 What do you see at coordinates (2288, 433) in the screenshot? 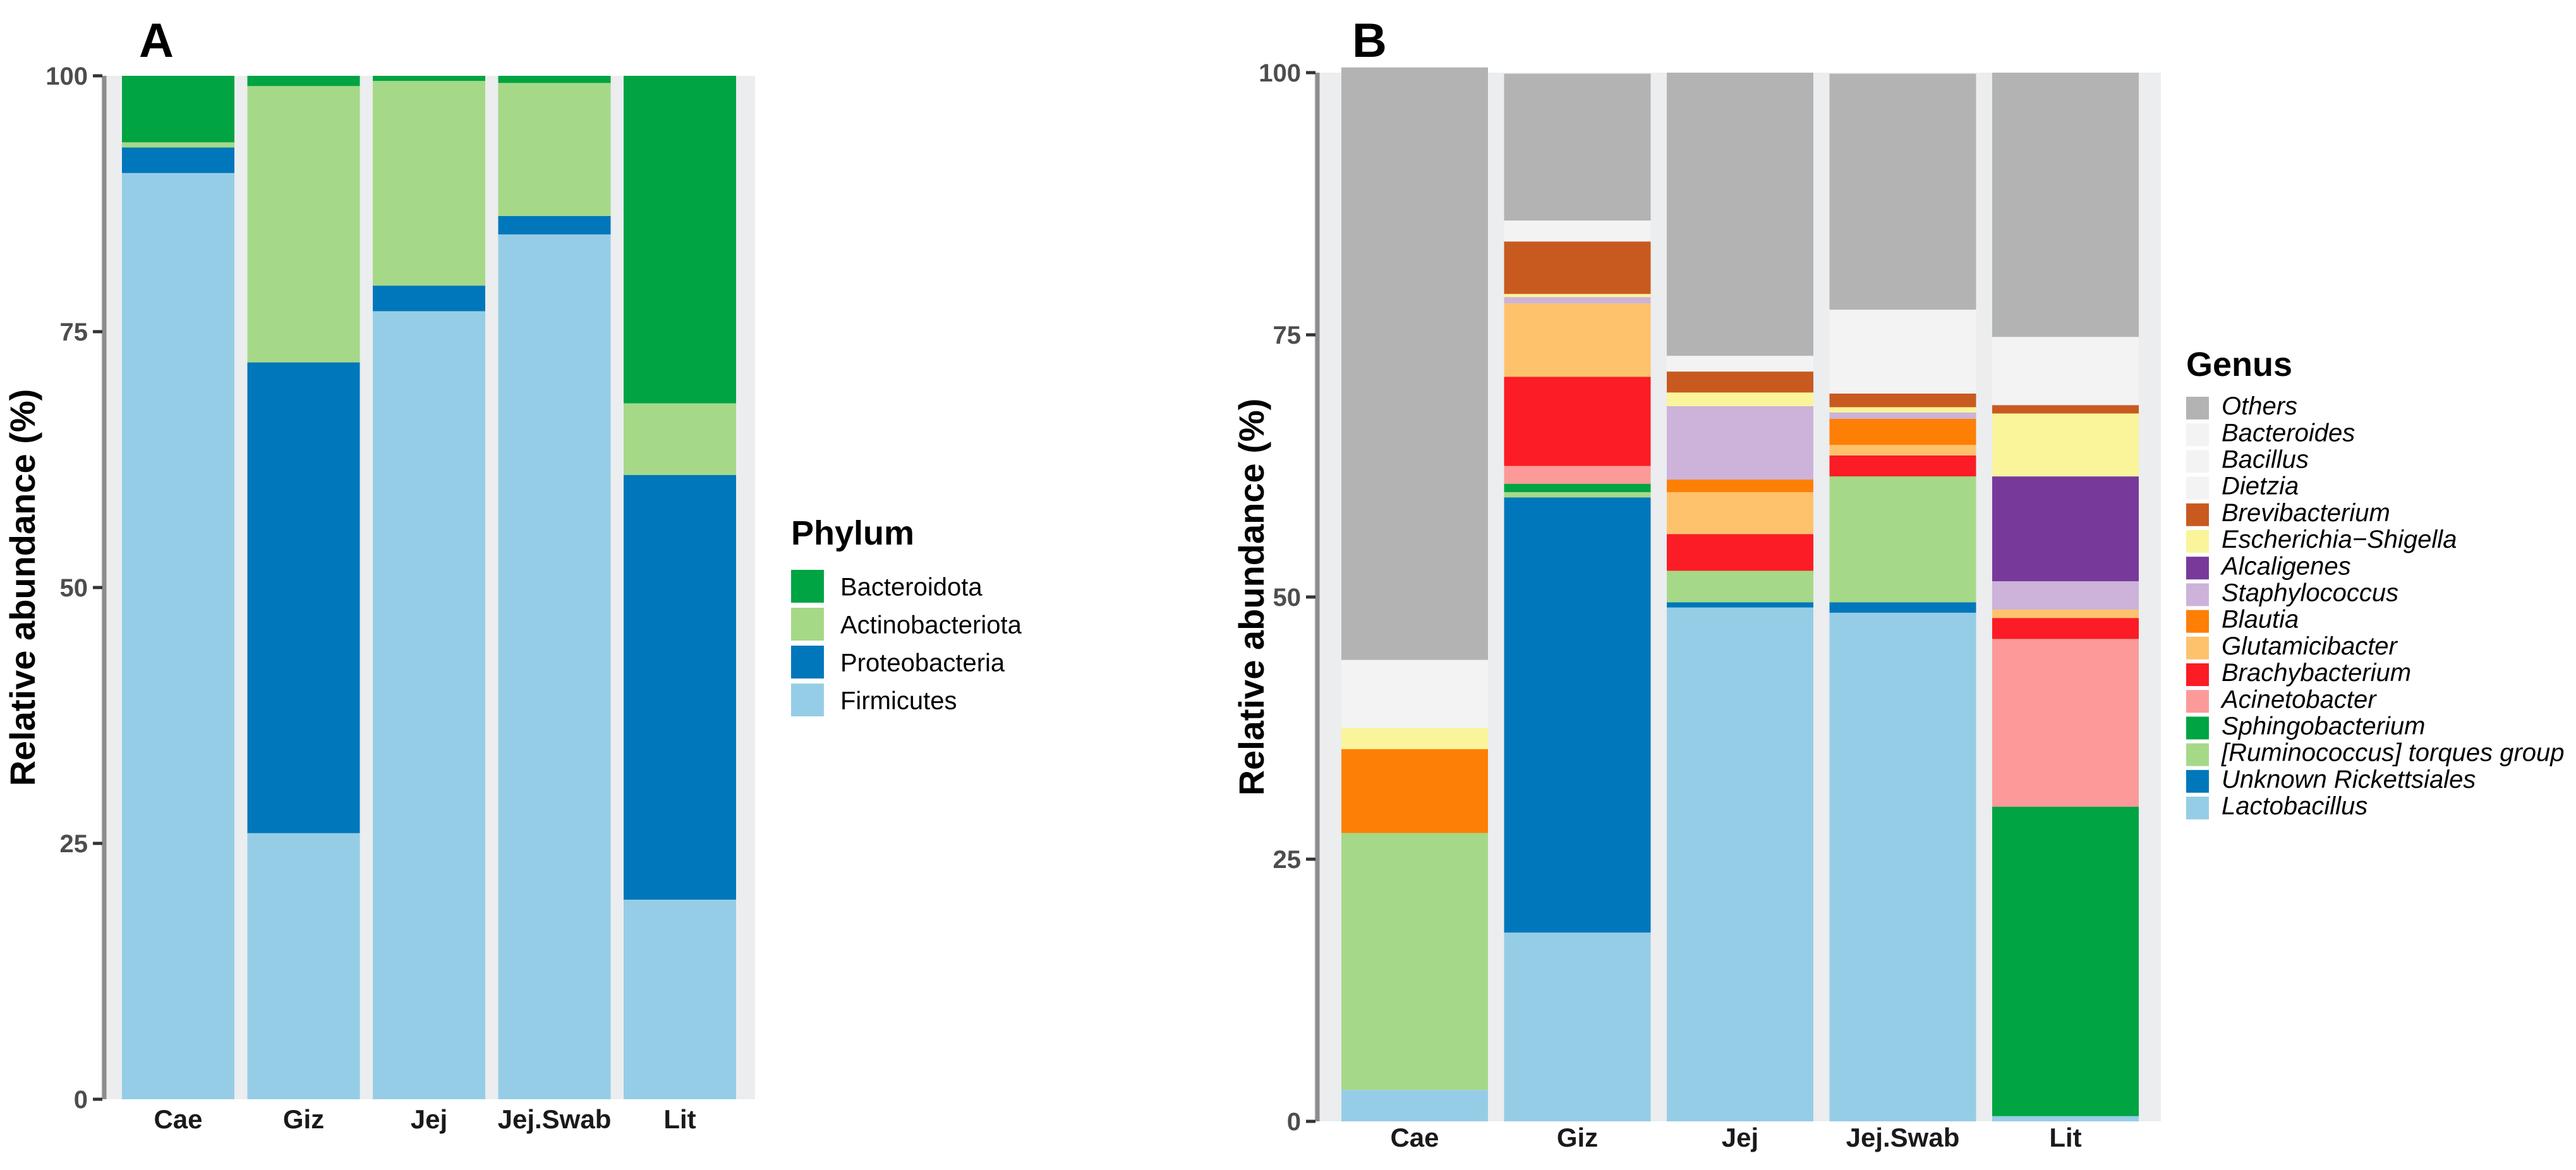
I see `legend-label-bacteroides: Bacteroides` at bounding box center [2288, 433].